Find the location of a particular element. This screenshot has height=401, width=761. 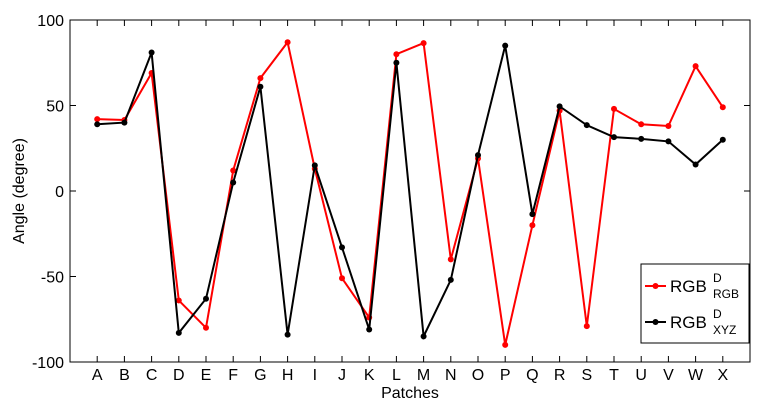

x-tick-label: R is located at coordinates (560, 375).